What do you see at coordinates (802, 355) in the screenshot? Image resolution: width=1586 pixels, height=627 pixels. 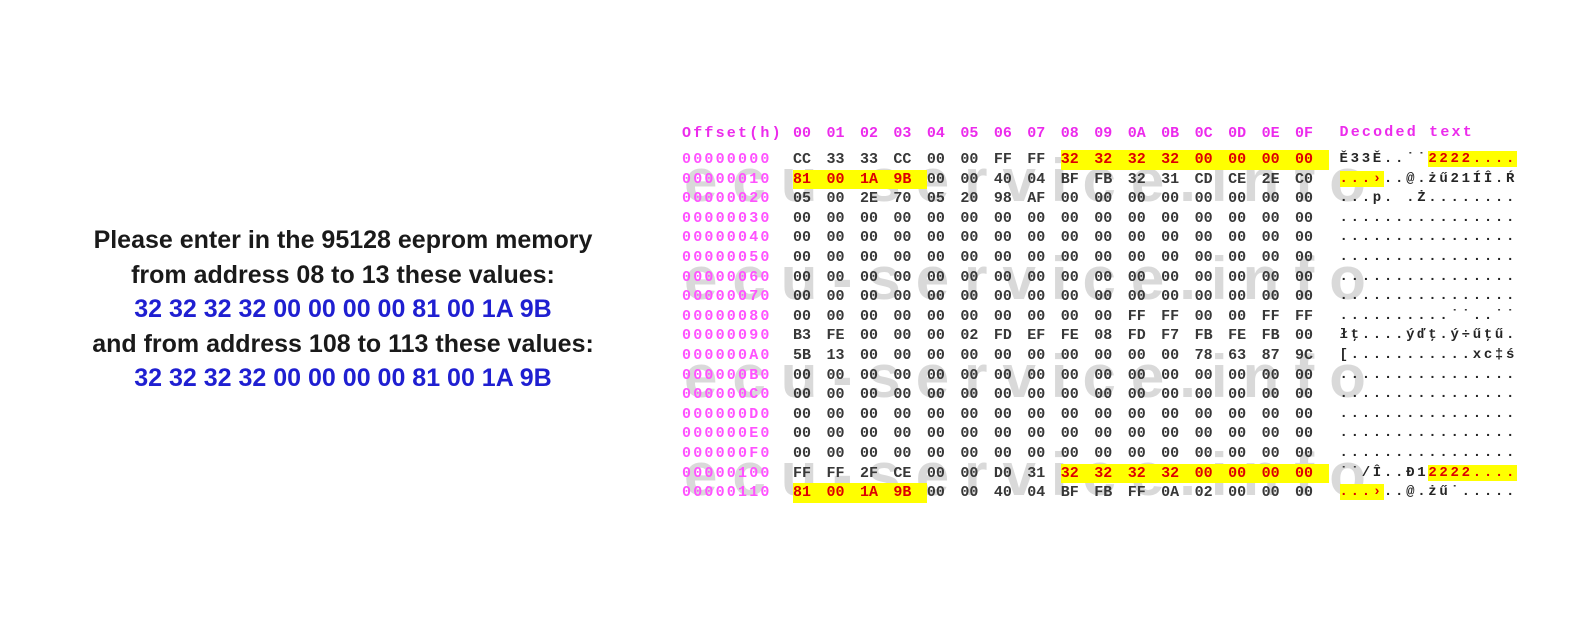 I see `hex-byte-cell: 5B` at bounding box center [802, 355].